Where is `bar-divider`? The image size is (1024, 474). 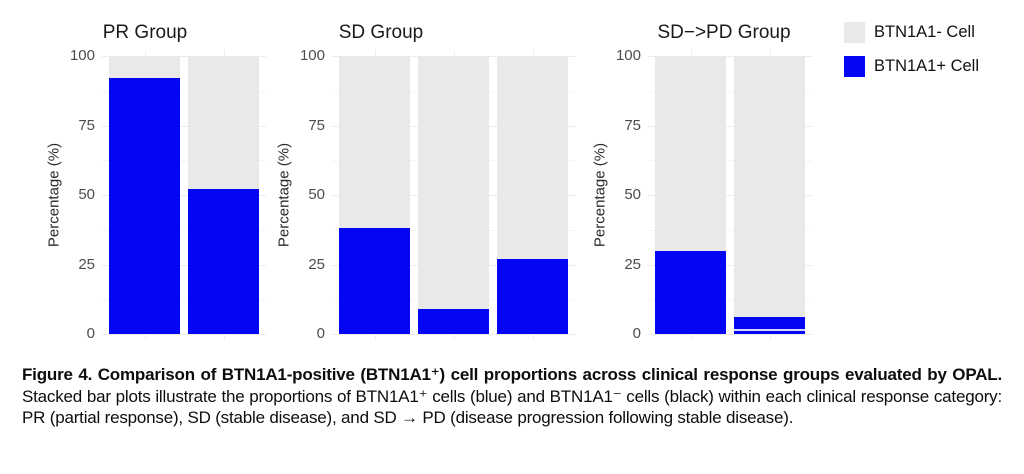 bar-divider is located at coordinates (769, 330).